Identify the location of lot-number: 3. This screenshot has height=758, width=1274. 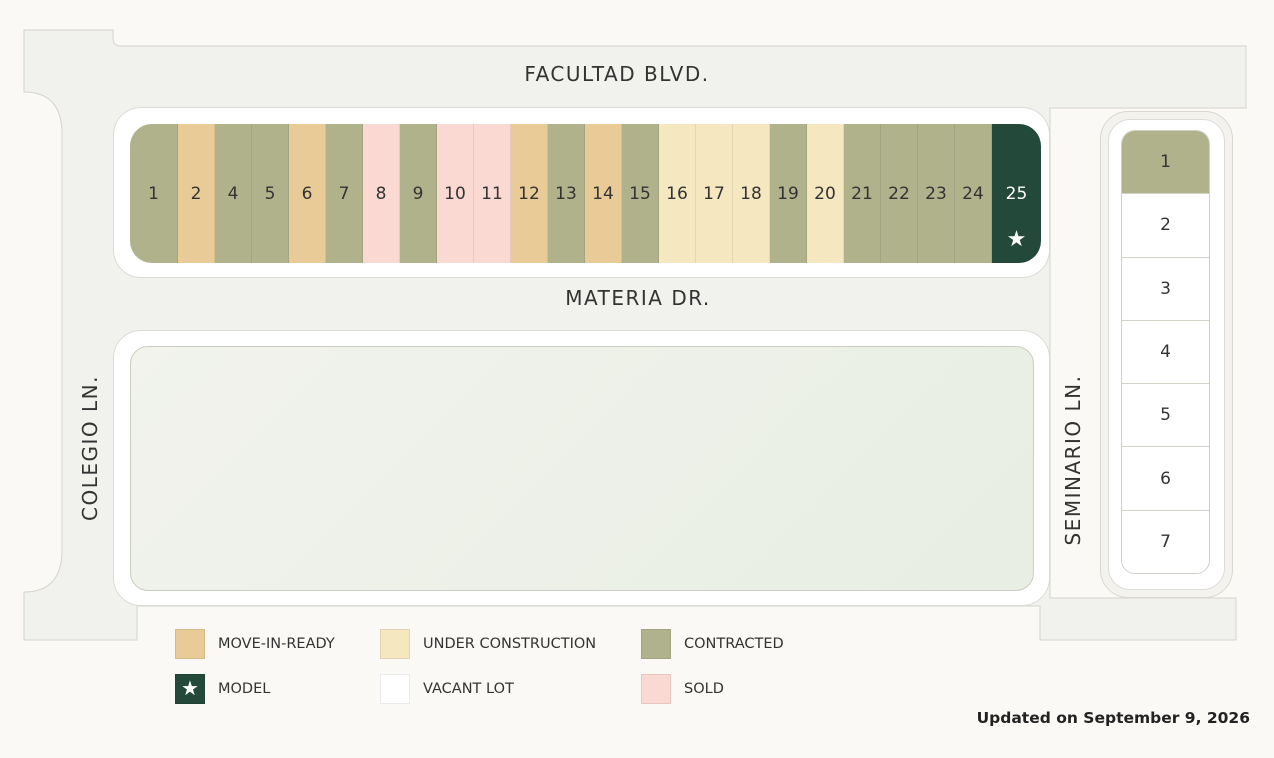
(1165, 288).